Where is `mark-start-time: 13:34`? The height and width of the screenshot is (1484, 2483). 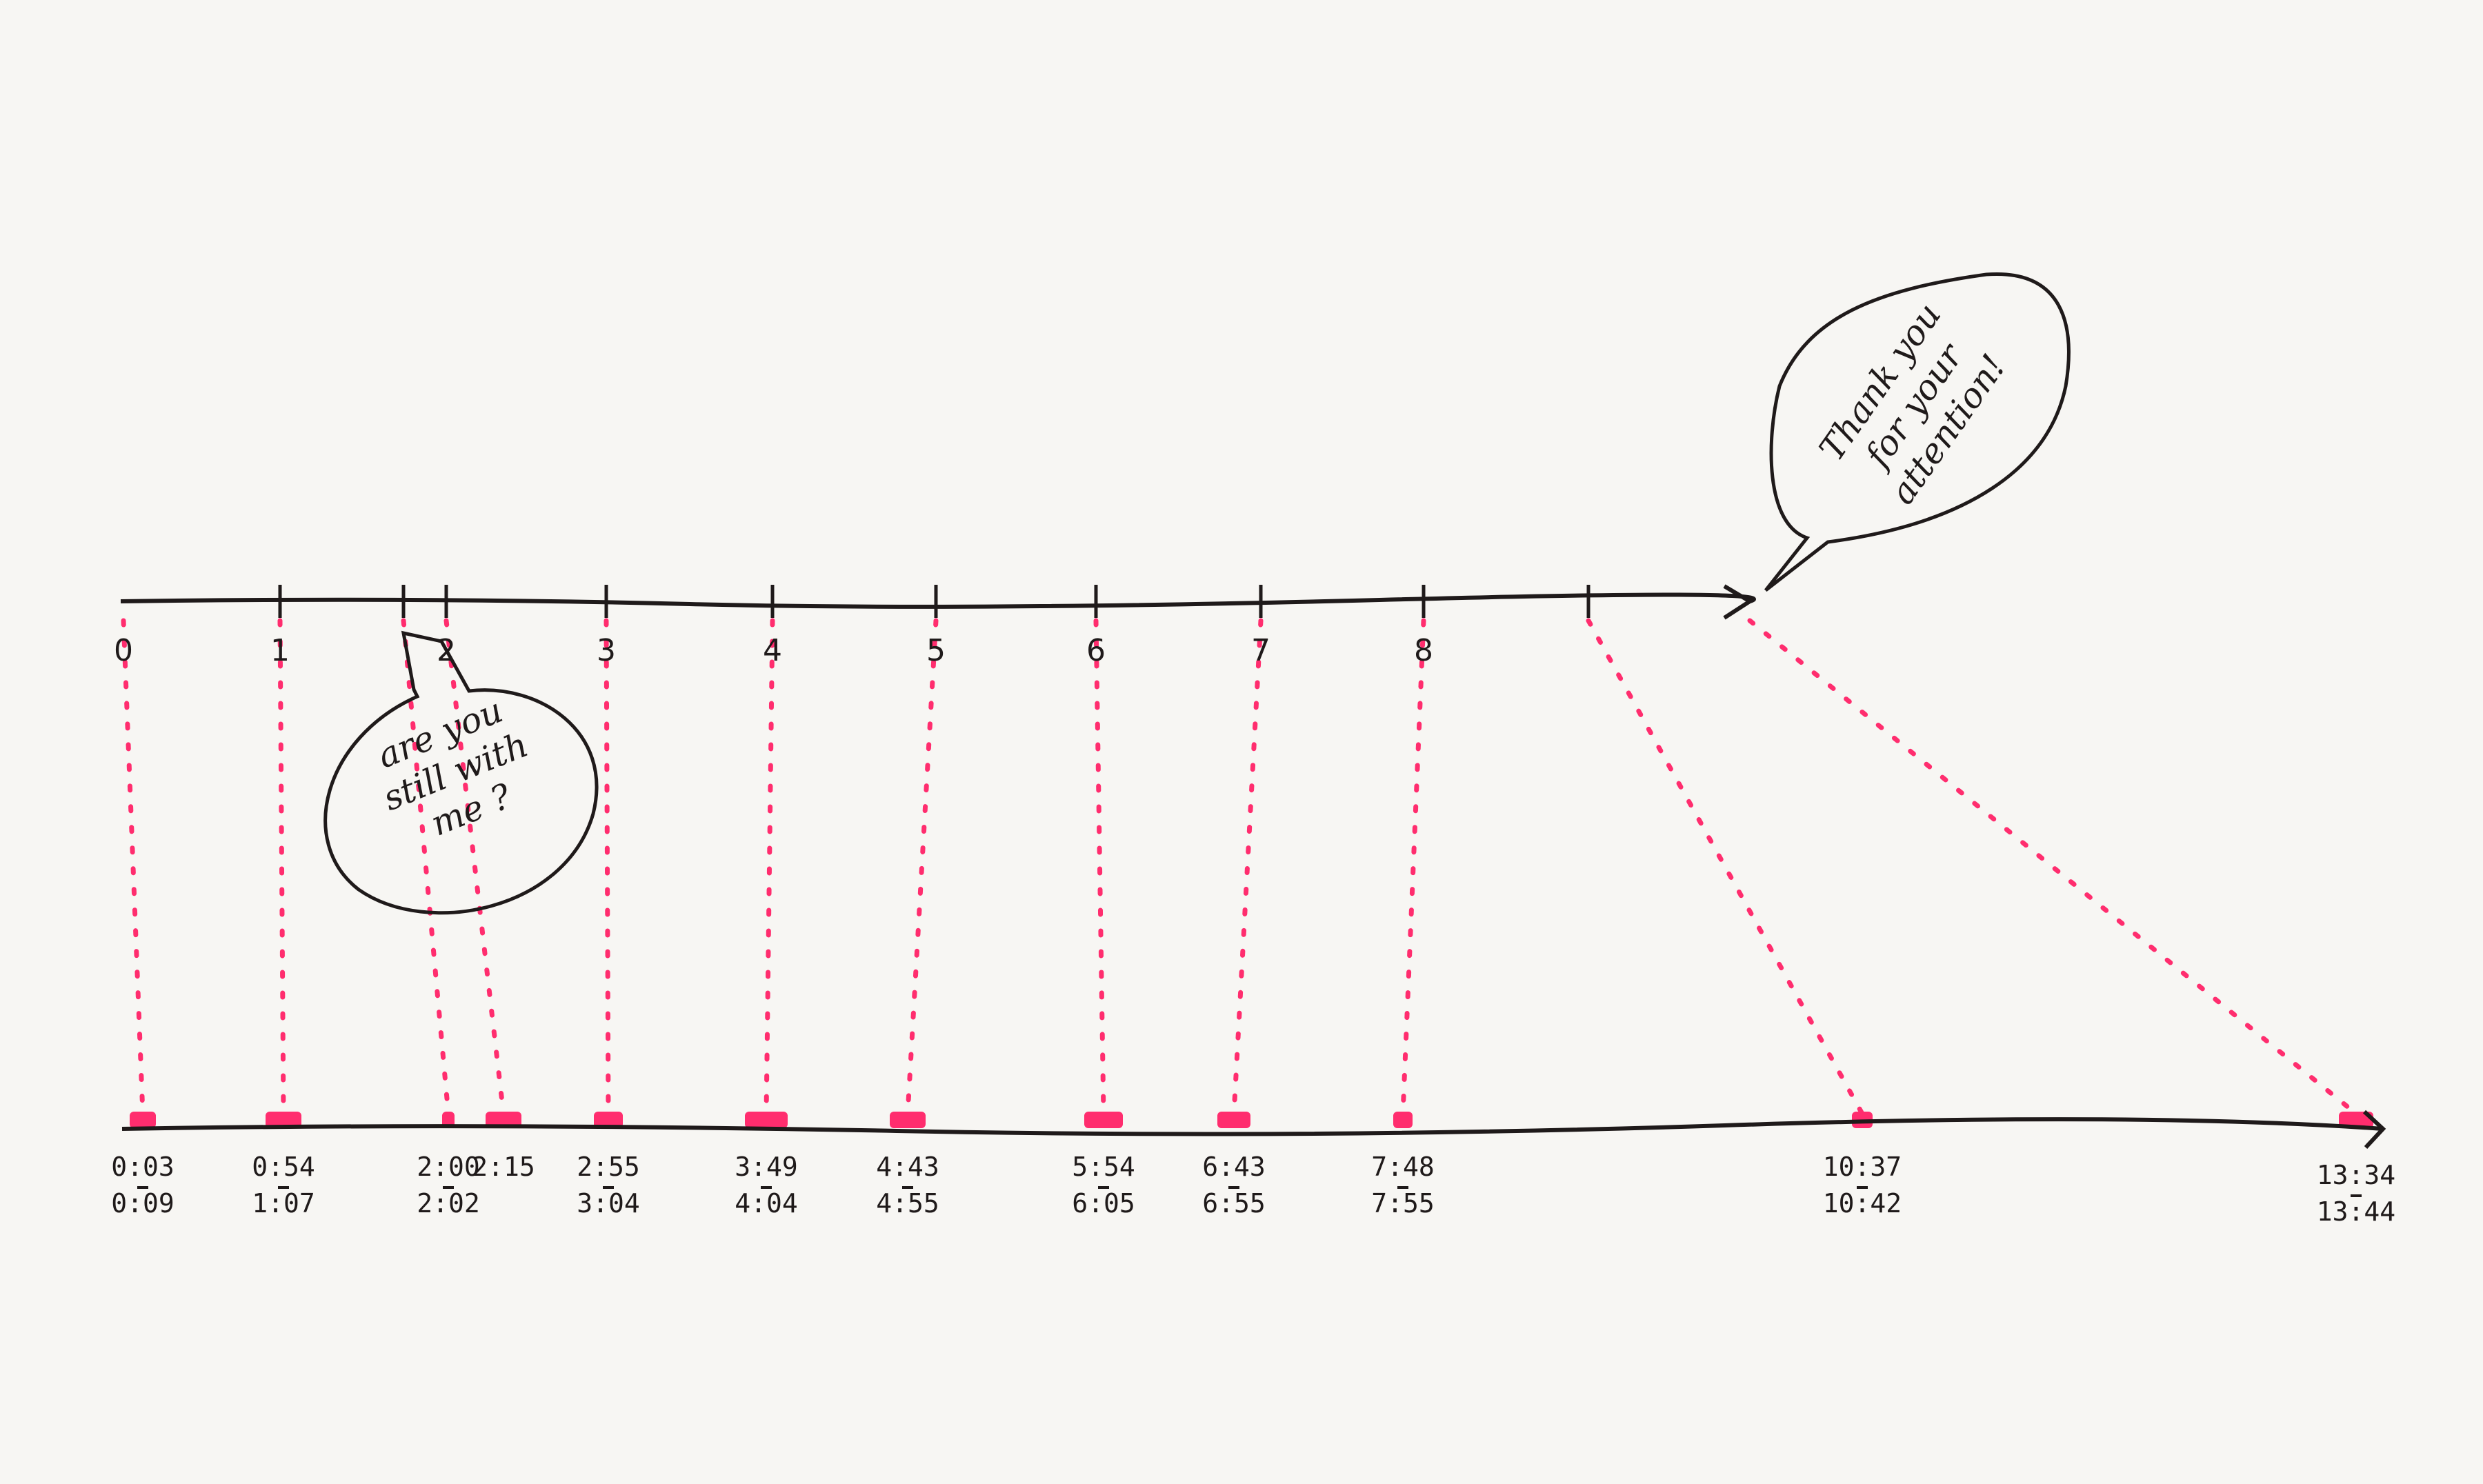
mark-start-time: 13:34 is located at coordinates (2356, 1175).